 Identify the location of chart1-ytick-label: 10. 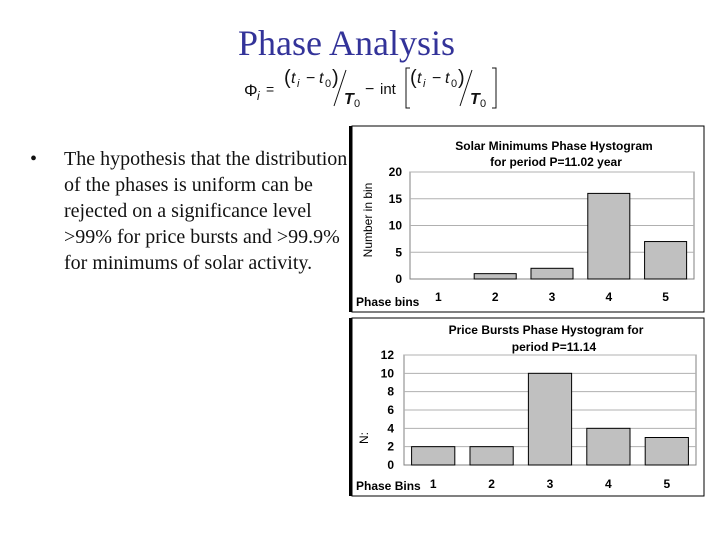
(396, 226).